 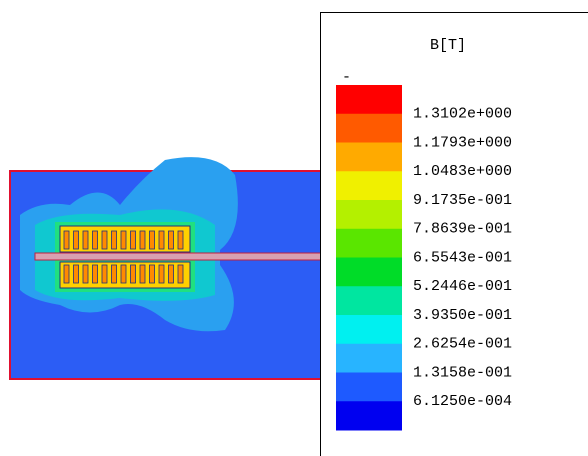 I want to click on legend-marker: -, so click(x=346, y=77).